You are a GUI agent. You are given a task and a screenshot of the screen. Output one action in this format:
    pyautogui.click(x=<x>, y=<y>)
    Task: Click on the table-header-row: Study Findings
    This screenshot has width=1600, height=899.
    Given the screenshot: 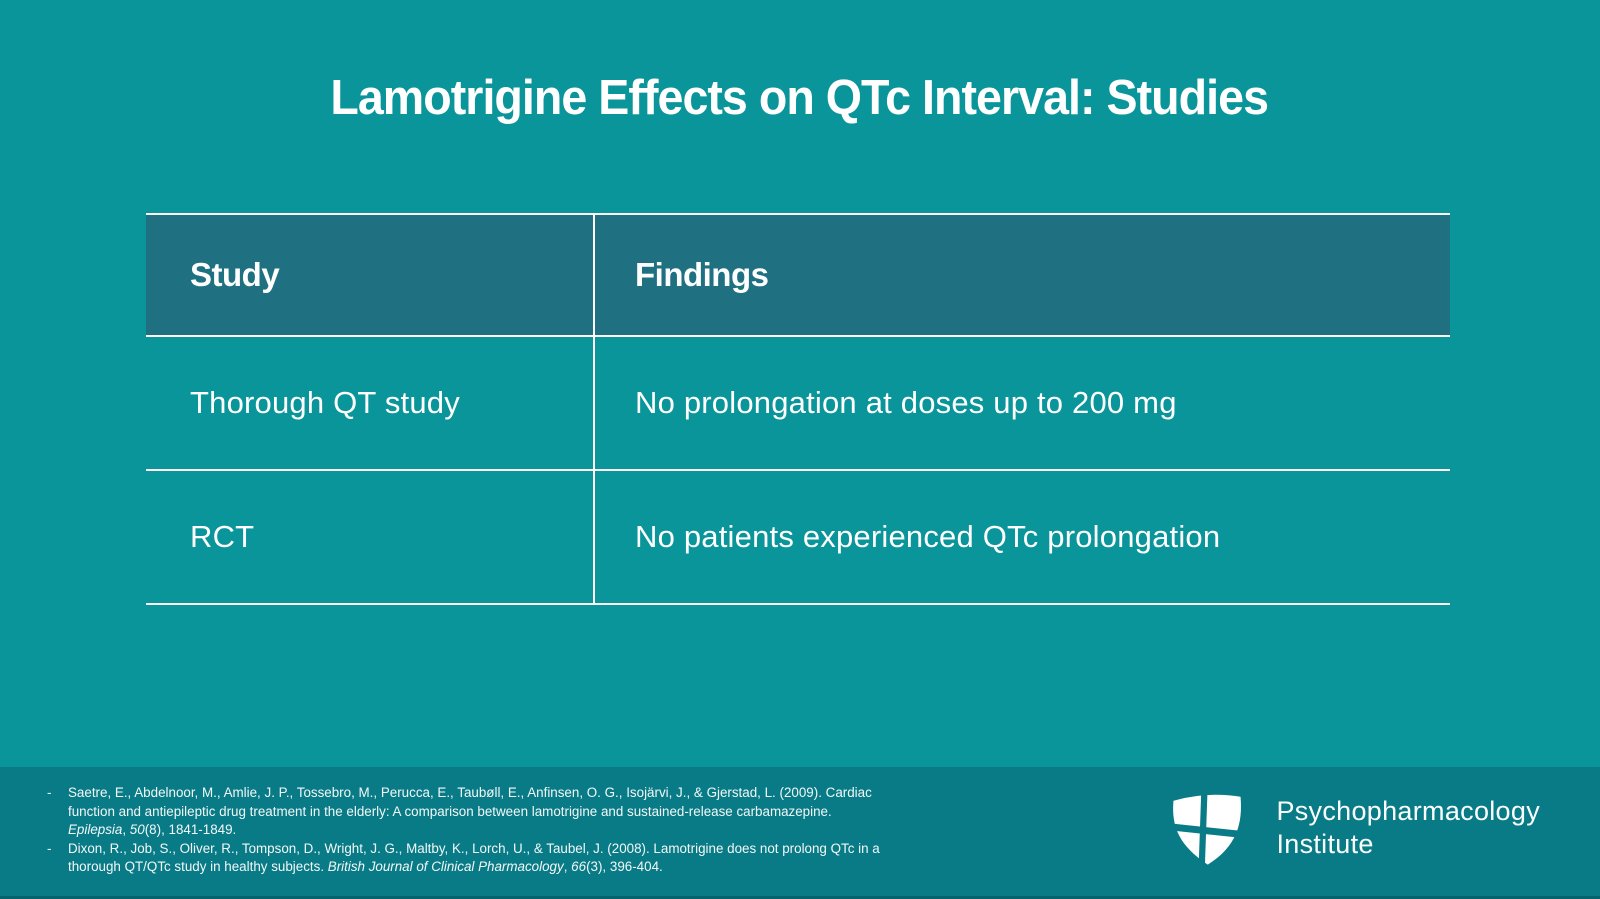 What is the action you would take?
    pyautogui.click(x=798, y=276)
    